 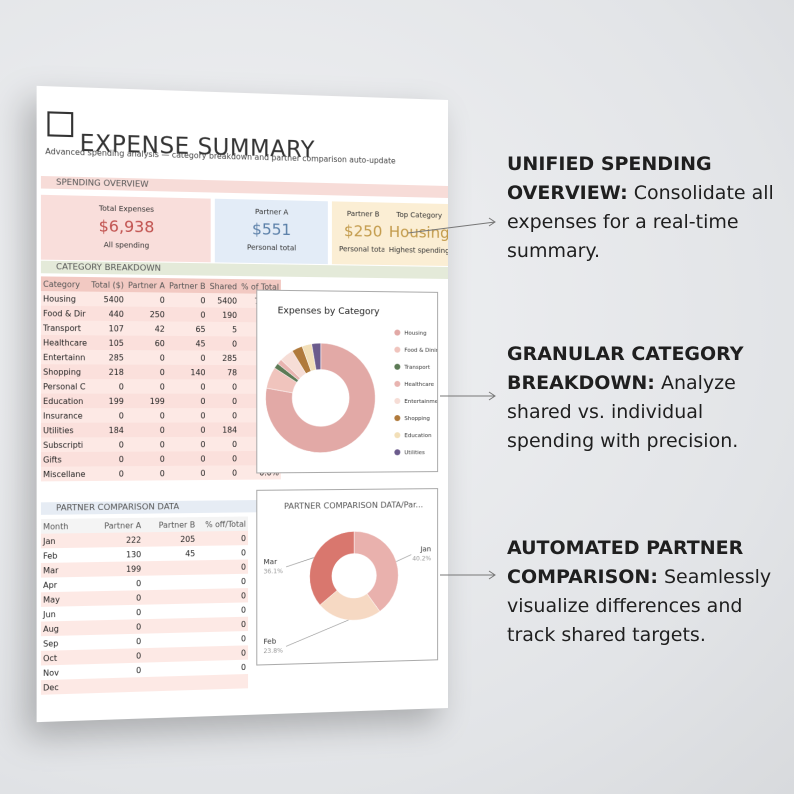 What do you see at coordinates (50, 584) in the screenshot?
I see `table-cell: Apr` at bounding box center [50, 584].